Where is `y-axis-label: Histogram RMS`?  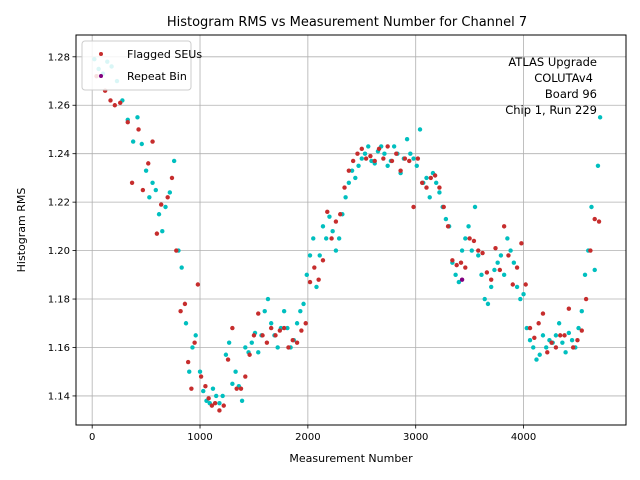 y-axis-label: Histogram RMS is located at coordinates (21, 230).